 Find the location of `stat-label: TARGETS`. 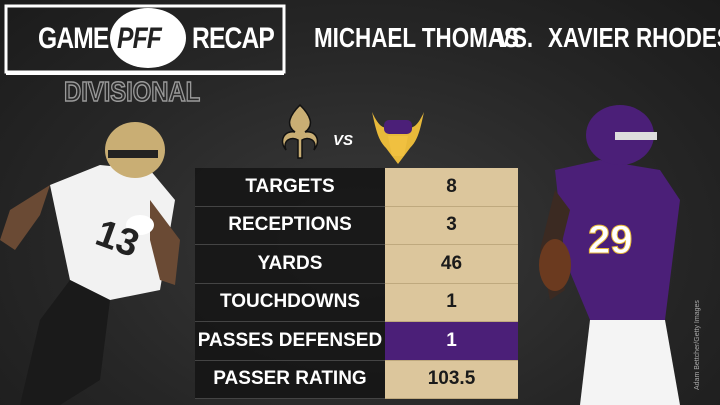

stat-label: TARGETS is located at coordinates (290, 187).